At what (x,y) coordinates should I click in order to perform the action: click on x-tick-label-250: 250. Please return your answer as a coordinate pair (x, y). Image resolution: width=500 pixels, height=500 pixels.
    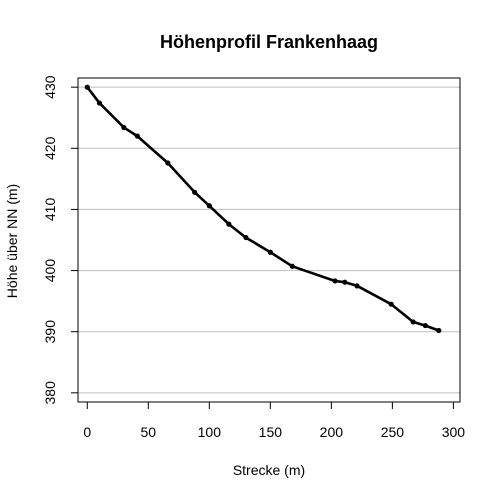
    Looking at the image, I should click on (393, 432).